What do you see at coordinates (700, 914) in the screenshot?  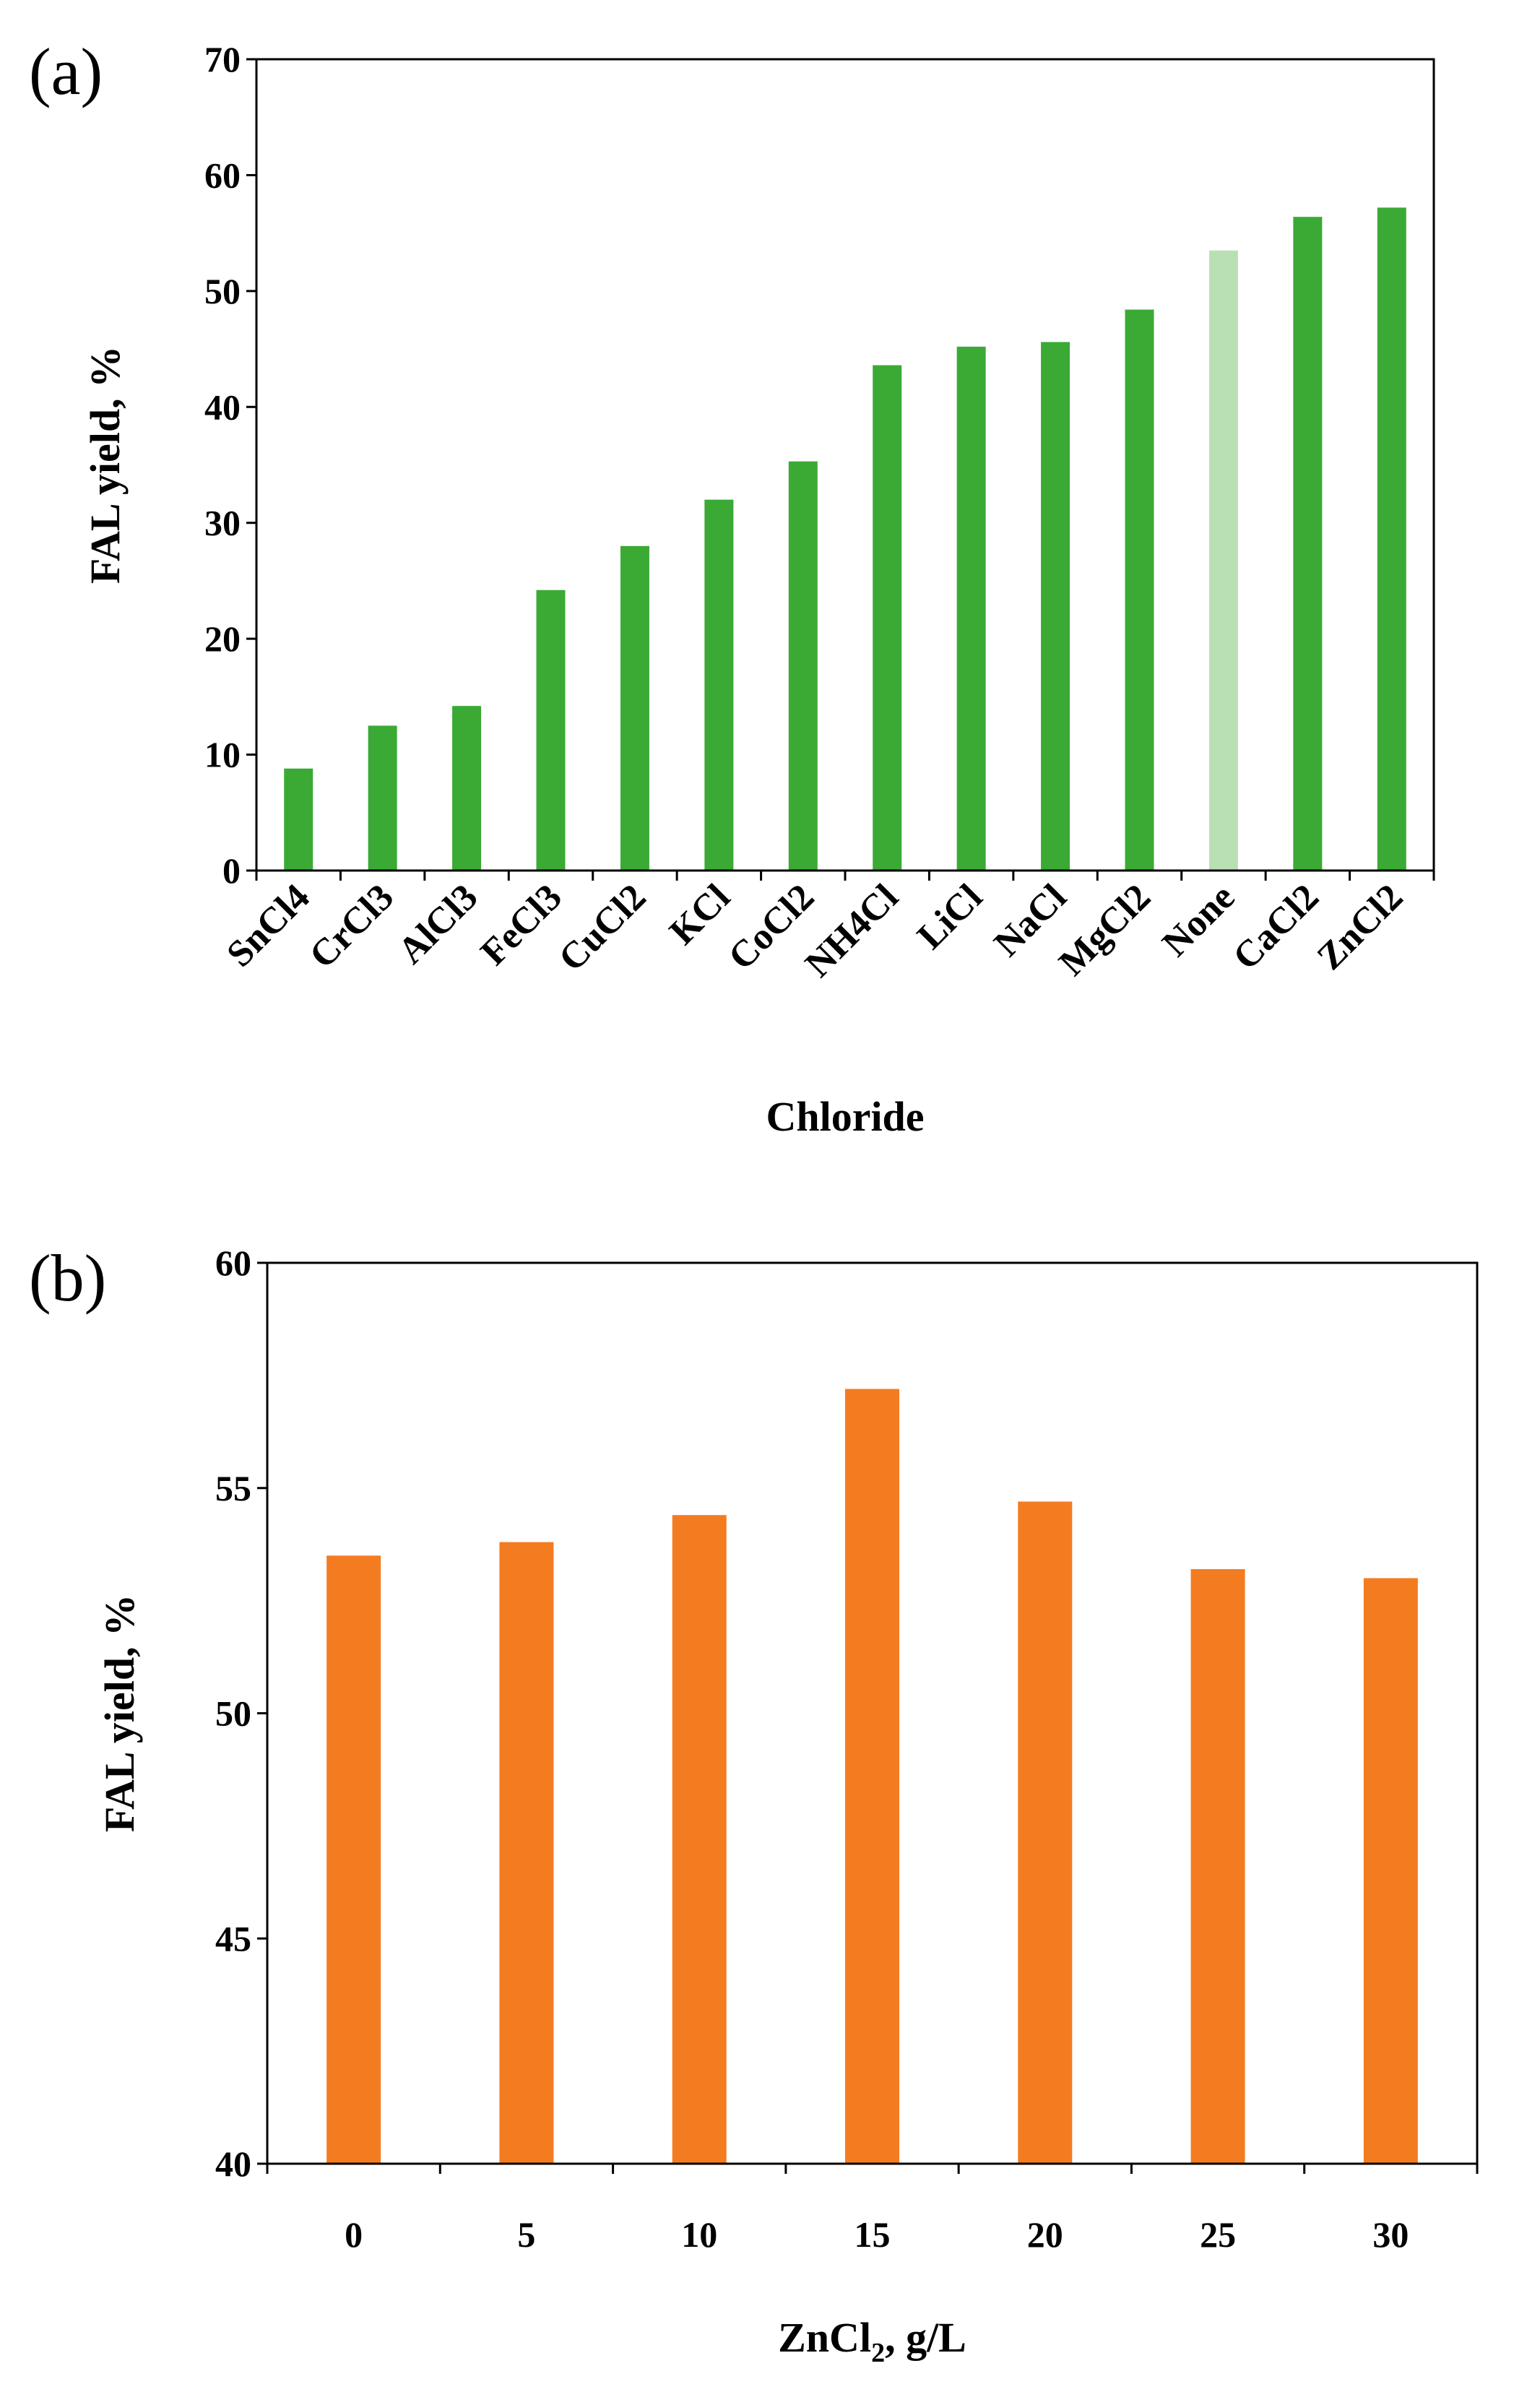 I see `x-tick-label: KCl` at bounding box center [700, 914].